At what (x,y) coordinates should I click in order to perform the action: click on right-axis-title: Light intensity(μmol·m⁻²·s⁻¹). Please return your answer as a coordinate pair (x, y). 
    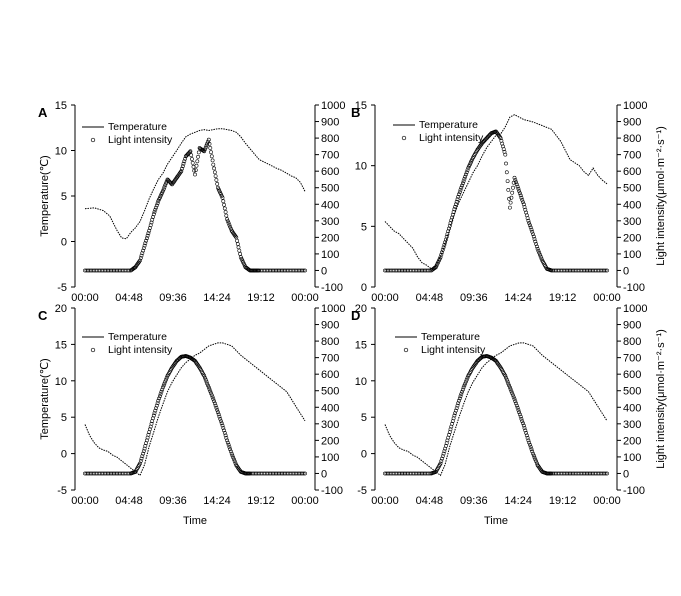
    Looking at the image, I should click on (661, 399).